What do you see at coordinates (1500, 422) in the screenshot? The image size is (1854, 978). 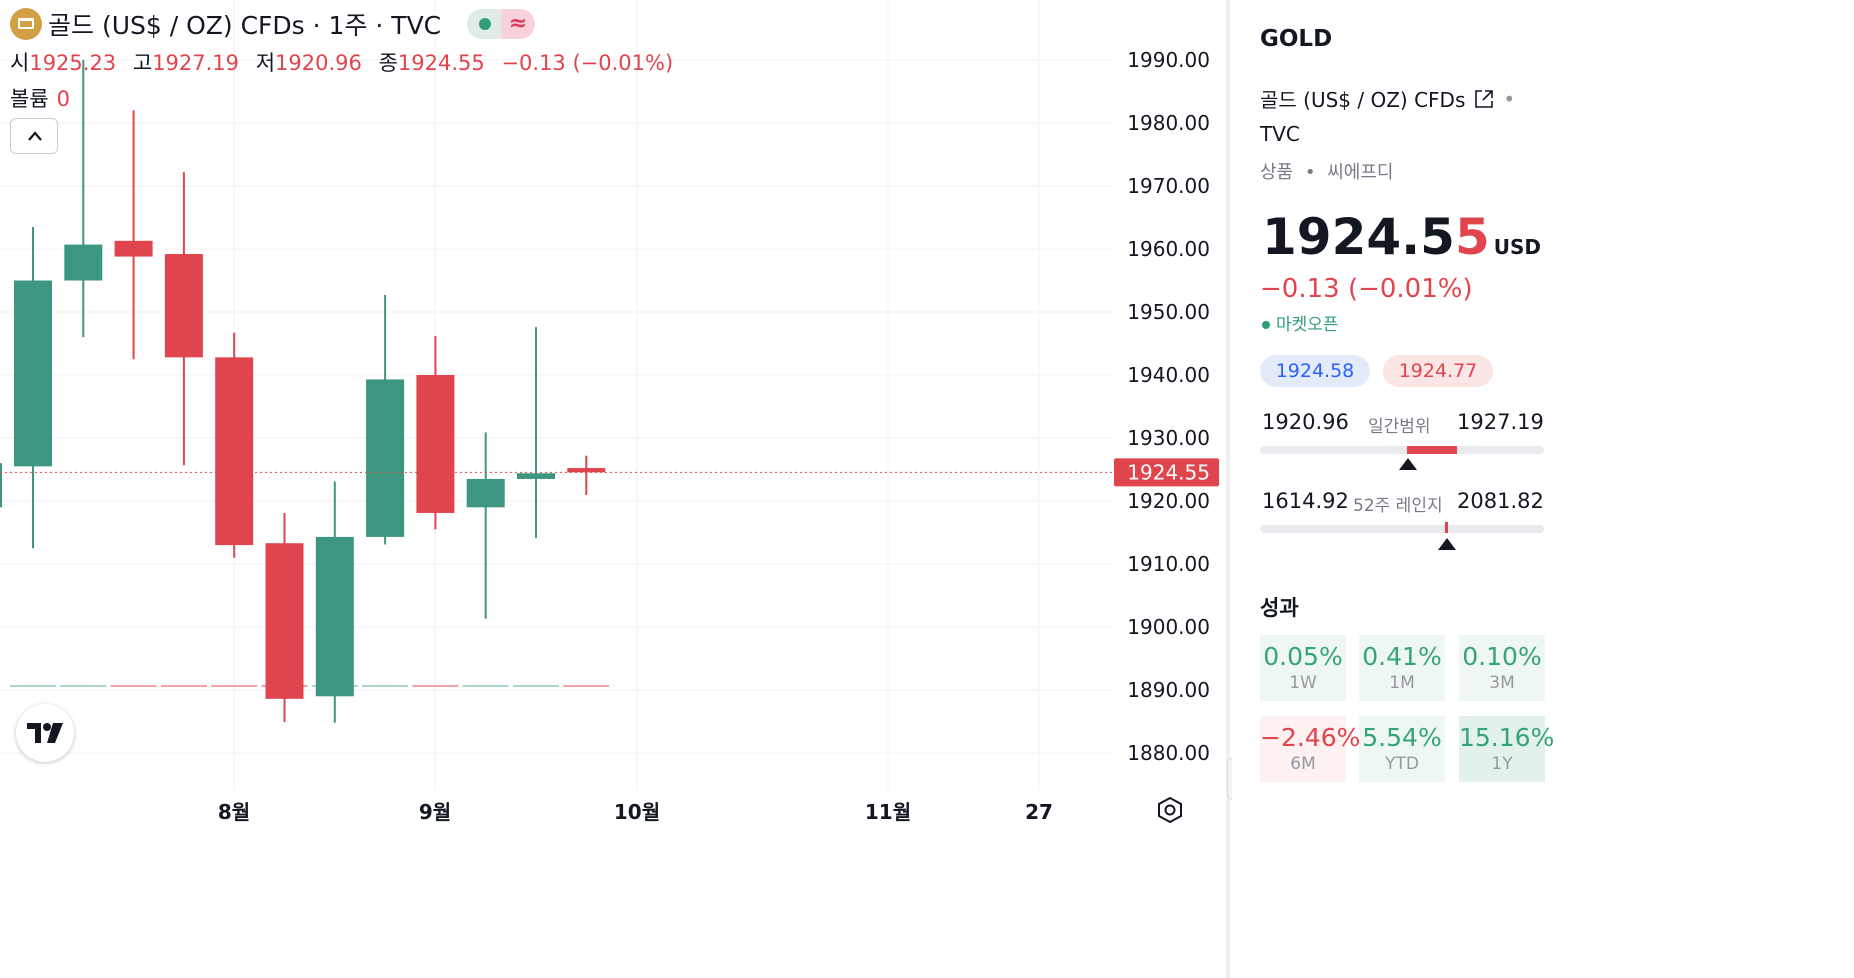 I see `day-high: 1927.19` at bounding box center [1500, 422].